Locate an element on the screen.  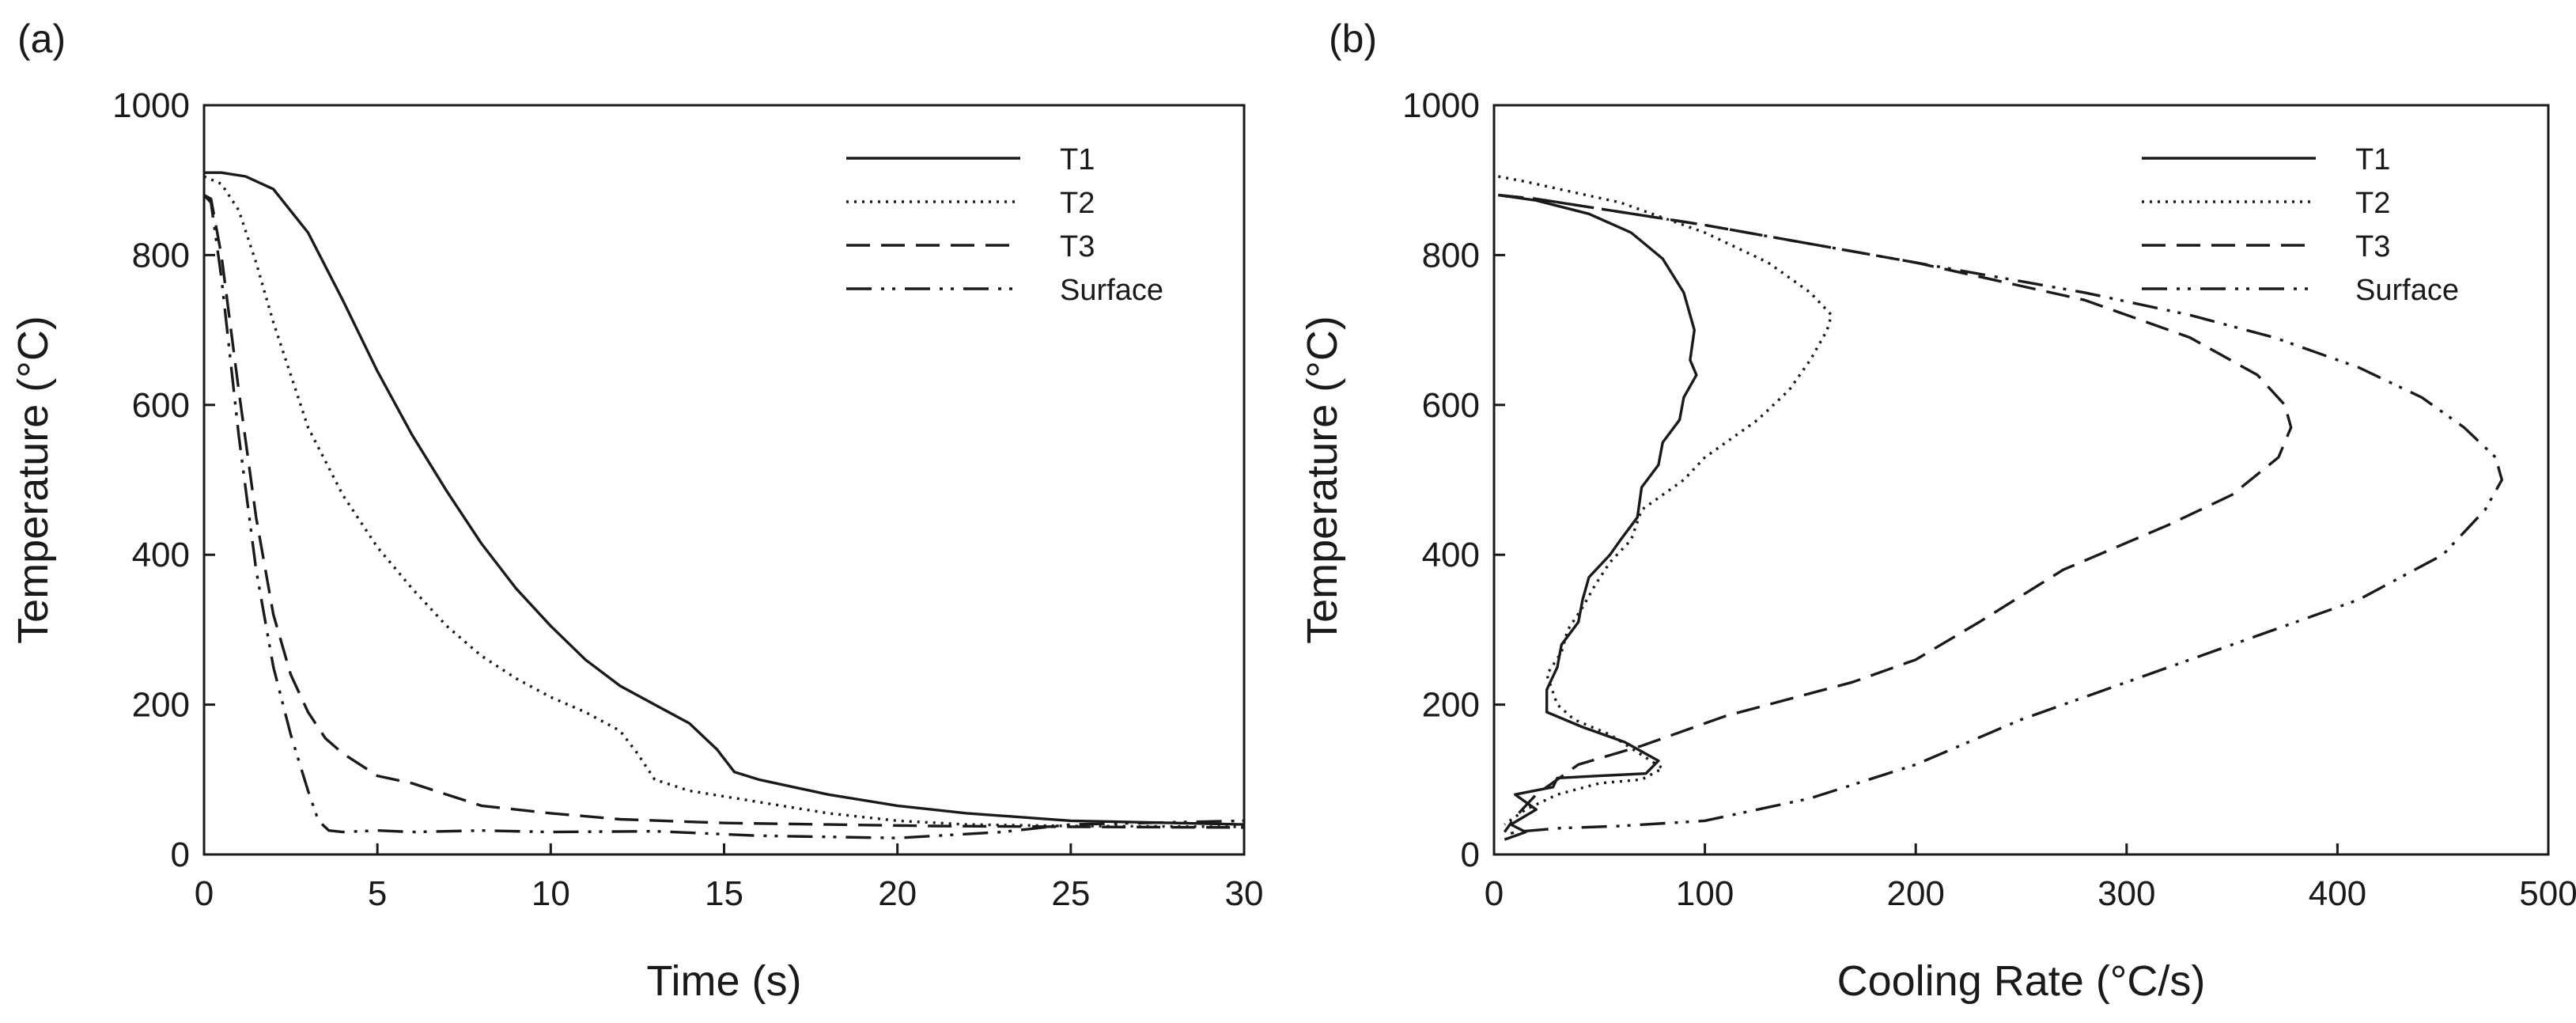
x-tick-label: 300 is located at coordinates (2126, 893).